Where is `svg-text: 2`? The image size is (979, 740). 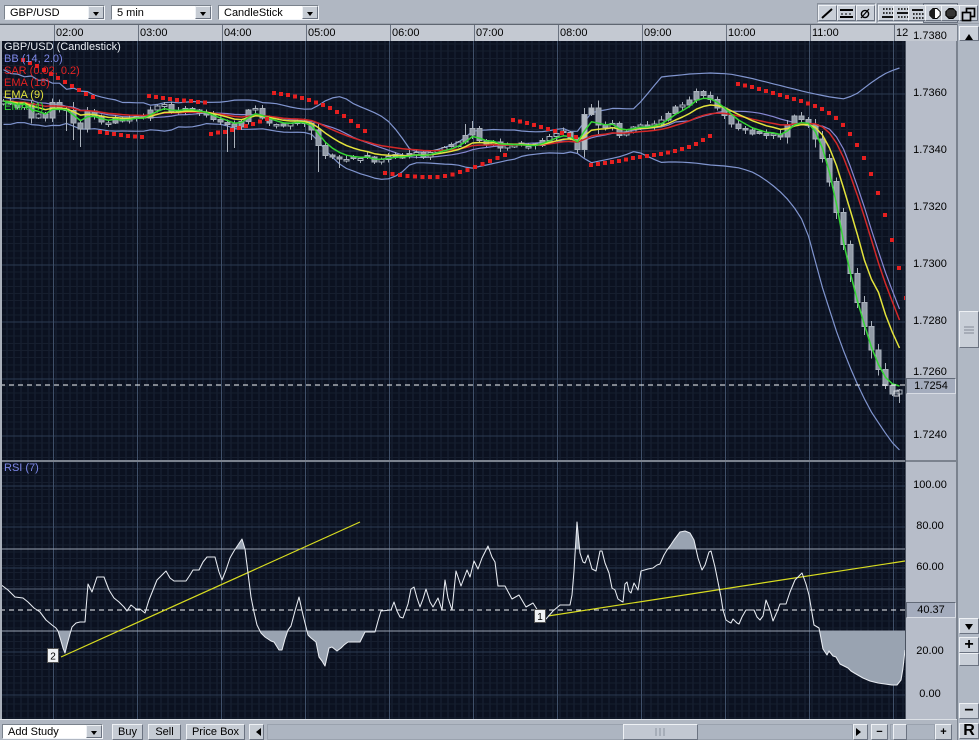
svg-text: 2 is located at coordinates (53, 657).